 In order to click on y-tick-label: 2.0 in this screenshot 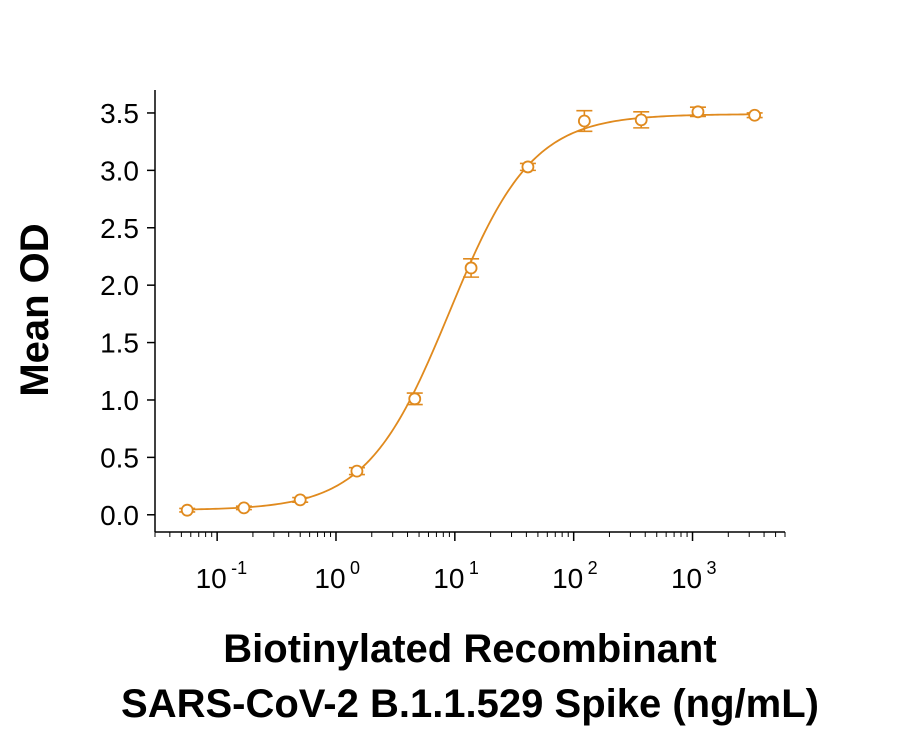, I will do `click(119, 285)`.